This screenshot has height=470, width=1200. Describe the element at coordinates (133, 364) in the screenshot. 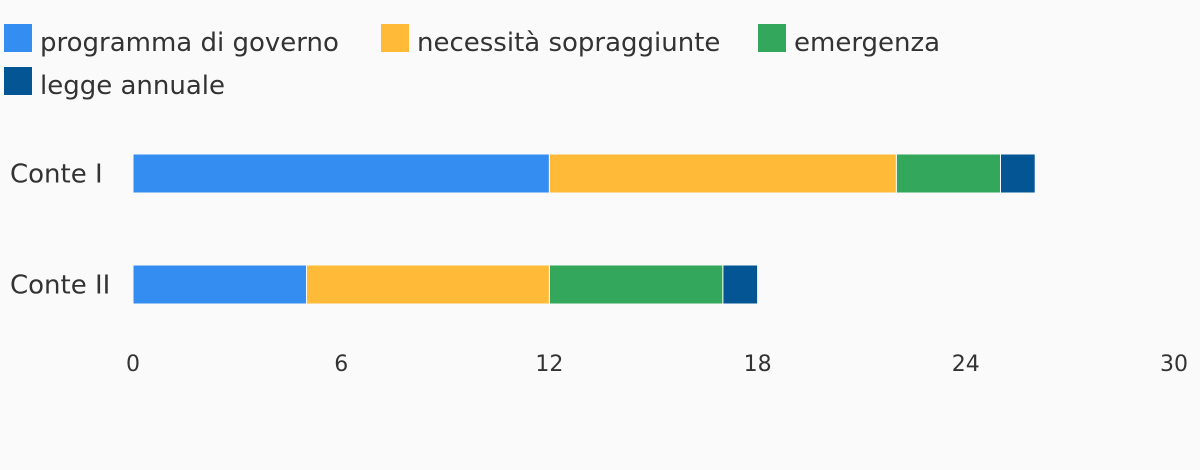

I see `x-tick-label-0: 0` at that location.